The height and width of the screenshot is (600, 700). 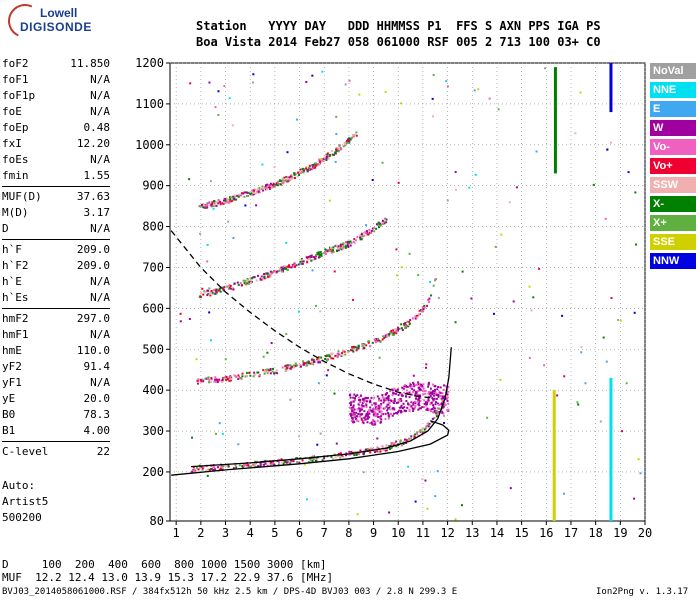 I want to click on param-value: 4.00, so click(x=97, y=430).